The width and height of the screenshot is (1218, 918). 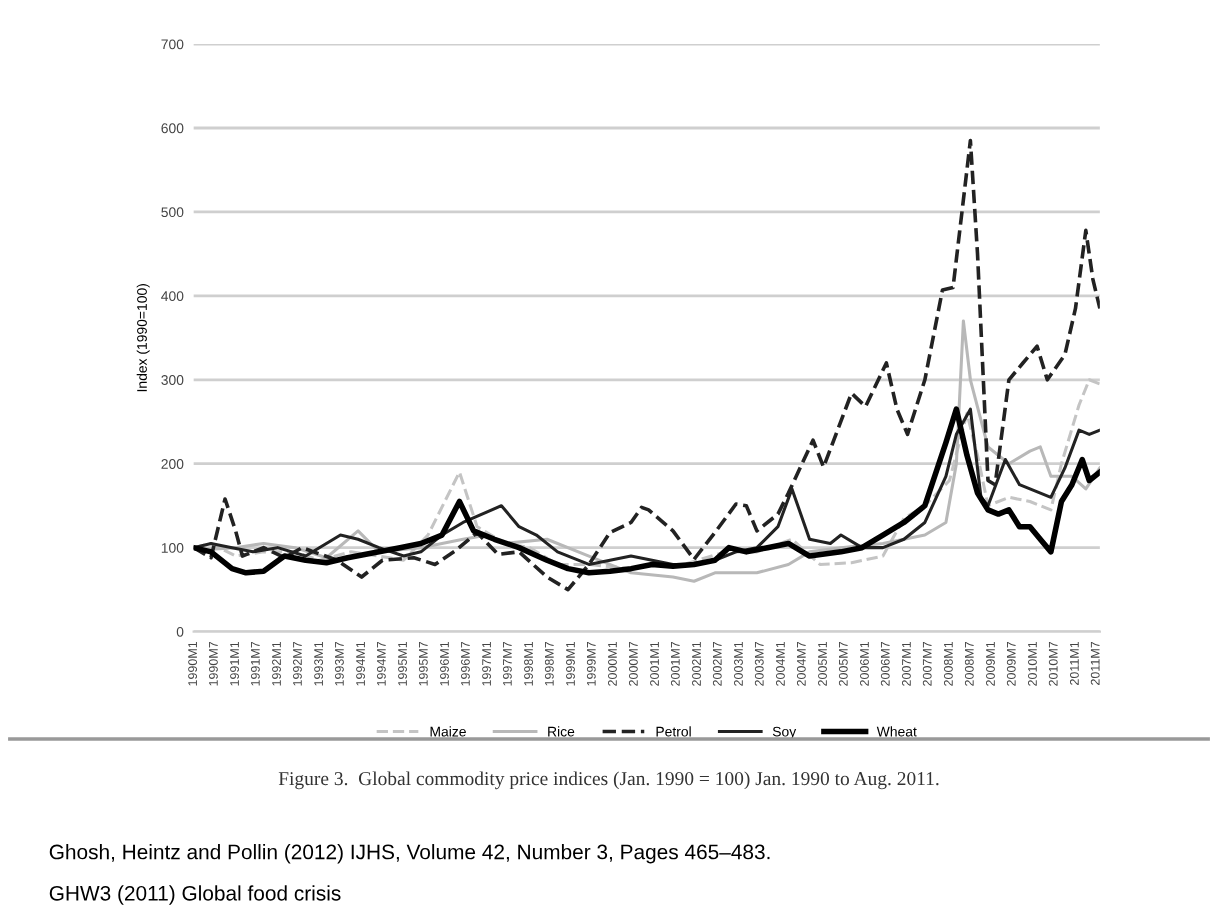 What do you see at coordinates (409, 854) in the screenshot?
I see `text: Ghosh, Heintz and Pollin (2012) IJHS, Volume 42, Number 3, Pages 465–483.` at bounding box center [409, 854].